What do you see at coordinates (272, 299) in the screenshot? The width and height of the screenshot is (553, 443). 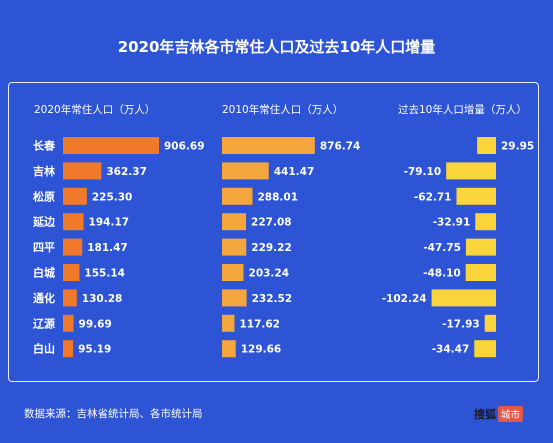 I see `value-label-2010: 232.52` at bounding box center [272, 299].